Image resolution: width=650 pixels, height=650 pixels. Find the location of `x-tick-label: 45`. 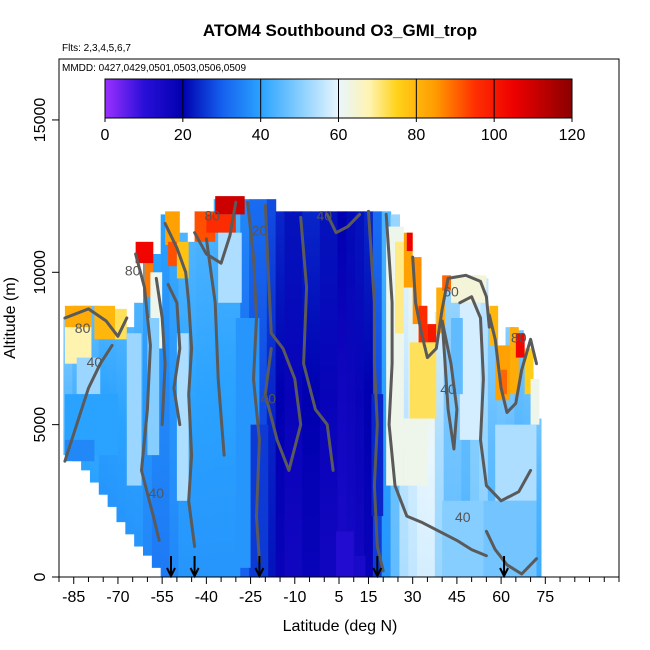

x-tick-label: 45 is located at coordinates (457, 597).